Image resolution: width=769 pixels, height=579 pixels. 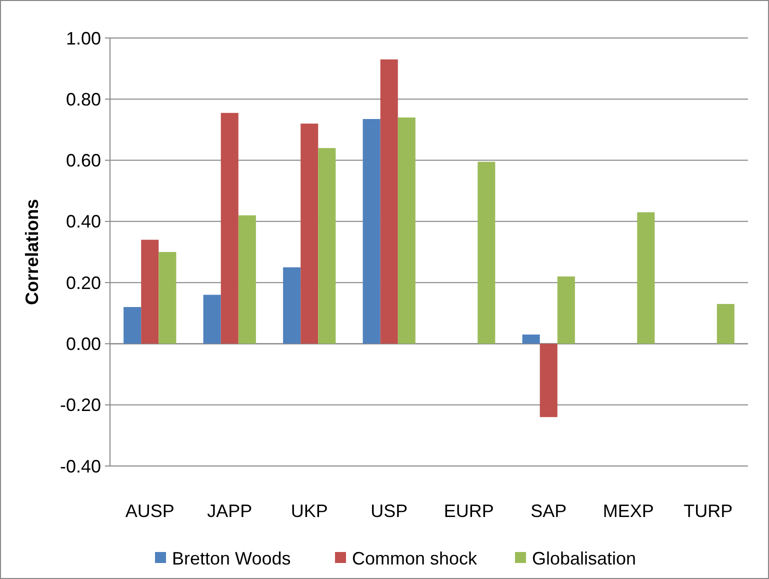 What do you see at coordinates (229, 511) in the screenshot?
I see `x-tick-label: JAPP` at bounding box center [229, 511].